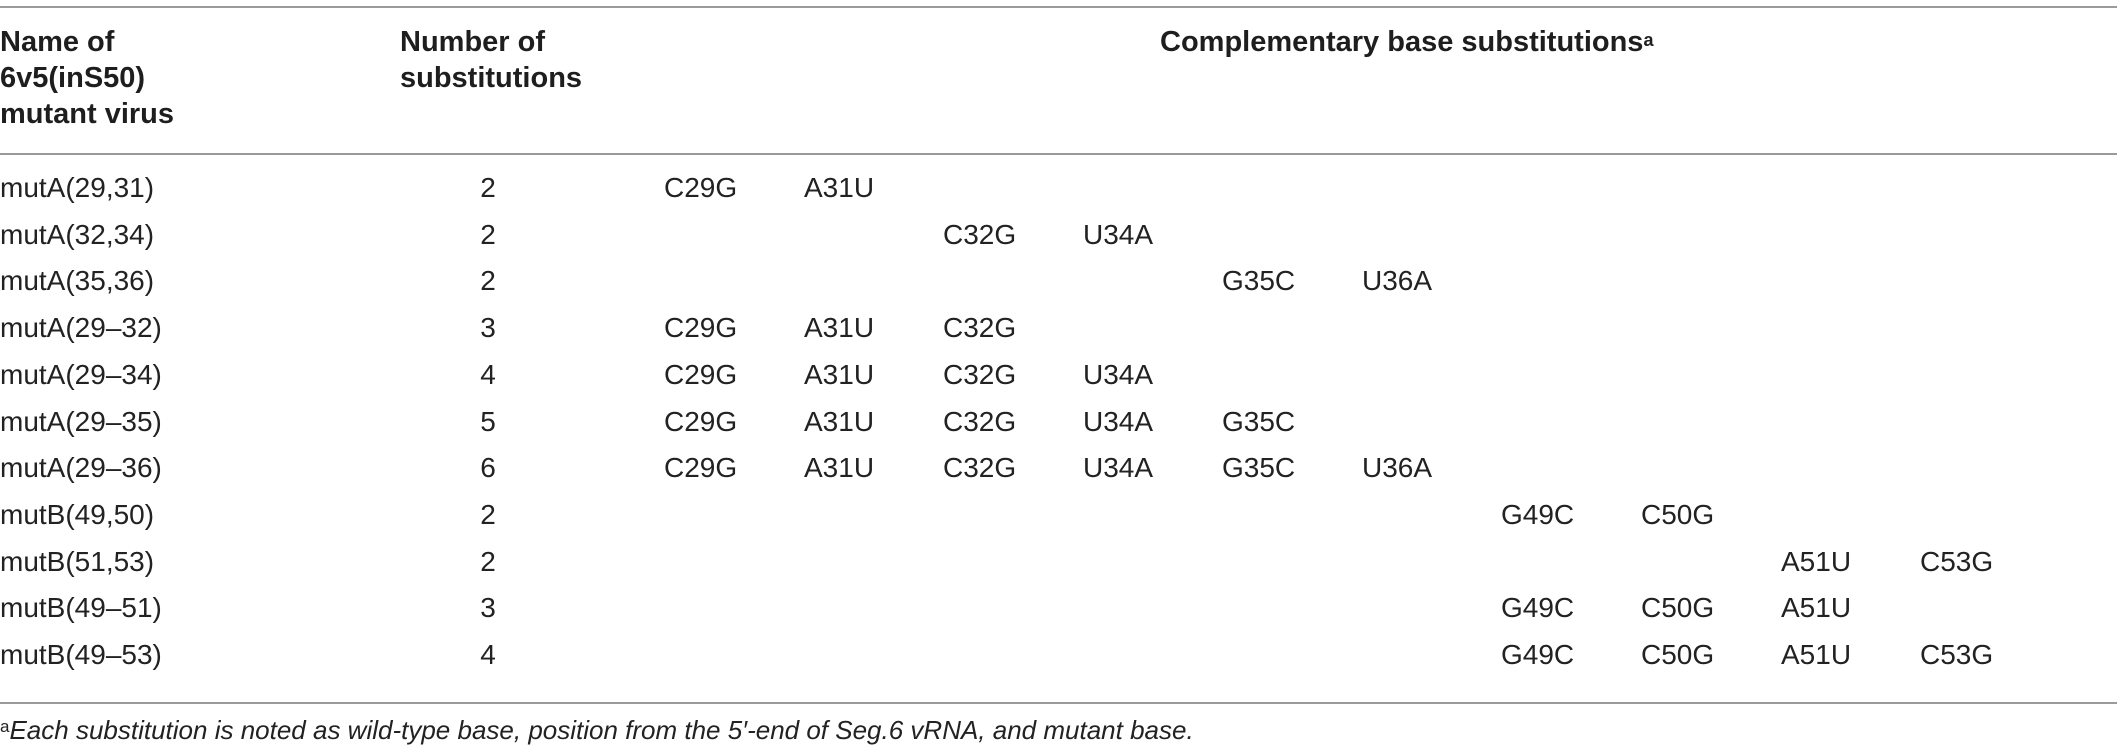  Describe the element at coordinates (81, 608) in the screenshot. I see `mutant-name-cell: mutB(49–51)` at that location.